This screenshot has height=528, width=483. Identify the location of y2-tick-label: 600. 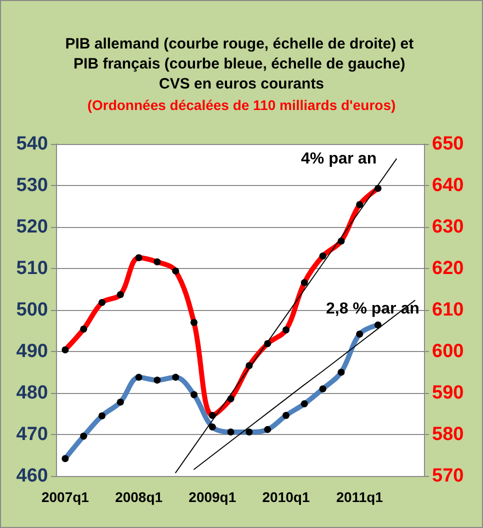
(448, 351).